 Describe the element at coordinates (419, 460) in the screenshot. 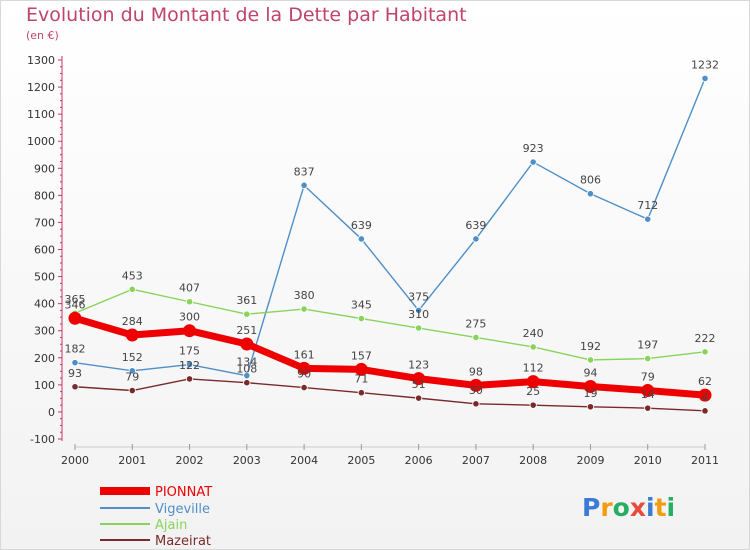

I see `x-tick-label: 2006` at that location.